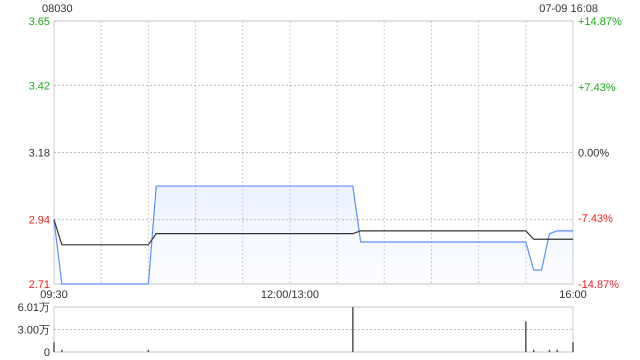  What do you see at coordinates (57, 9) in the screenshot?
I see `chart-title: 08030` at bounding box center [57, 9].